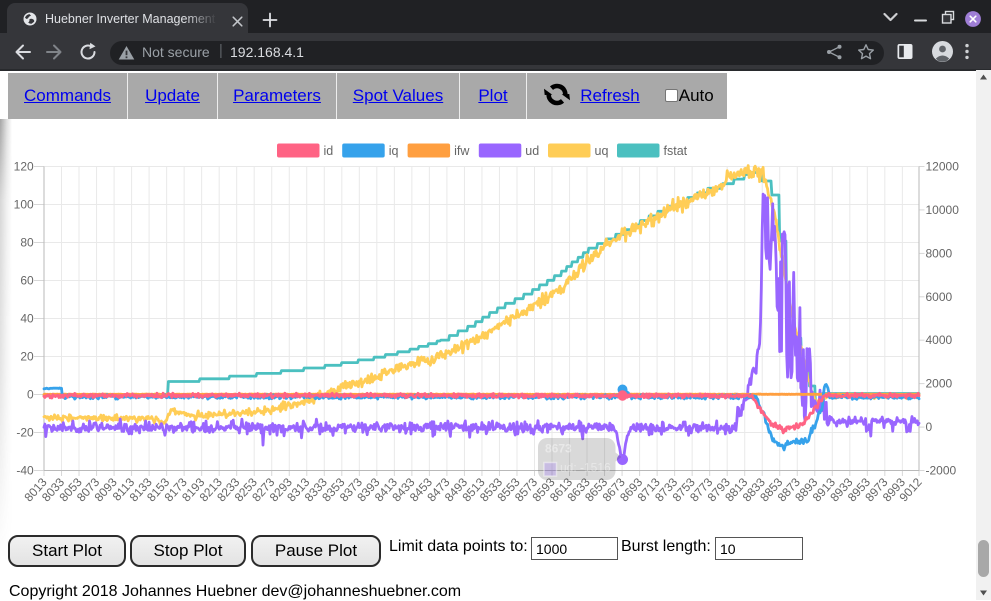 Image resolution: width=991 pixels, height=601 pixels. What do you see at coordinates (585, 468) in the screenshot?
I see `svg-text: ud: -1516` at bounding box center [585, 468].